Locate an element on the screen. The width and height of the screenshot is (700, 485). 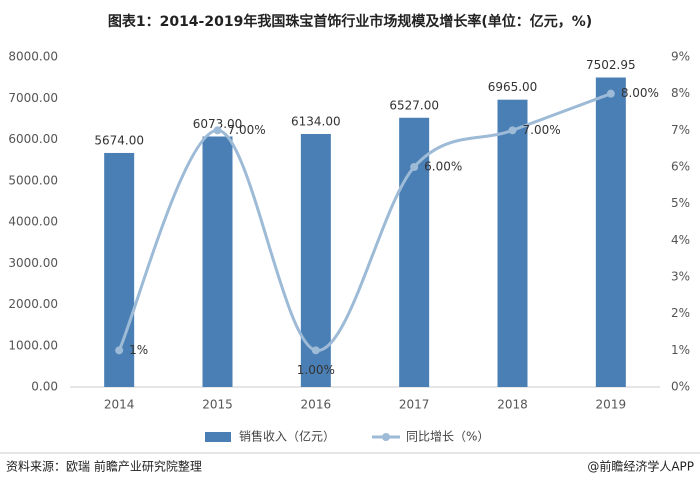
y-tick-label: 7000.00 is located at coordinates (33, 98).